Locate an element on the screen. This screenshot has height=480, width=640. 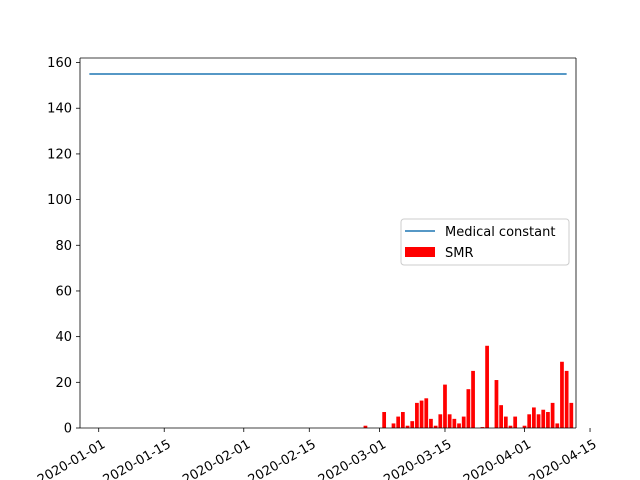
legend-patch-swatch is located at coordinates (420, 252).